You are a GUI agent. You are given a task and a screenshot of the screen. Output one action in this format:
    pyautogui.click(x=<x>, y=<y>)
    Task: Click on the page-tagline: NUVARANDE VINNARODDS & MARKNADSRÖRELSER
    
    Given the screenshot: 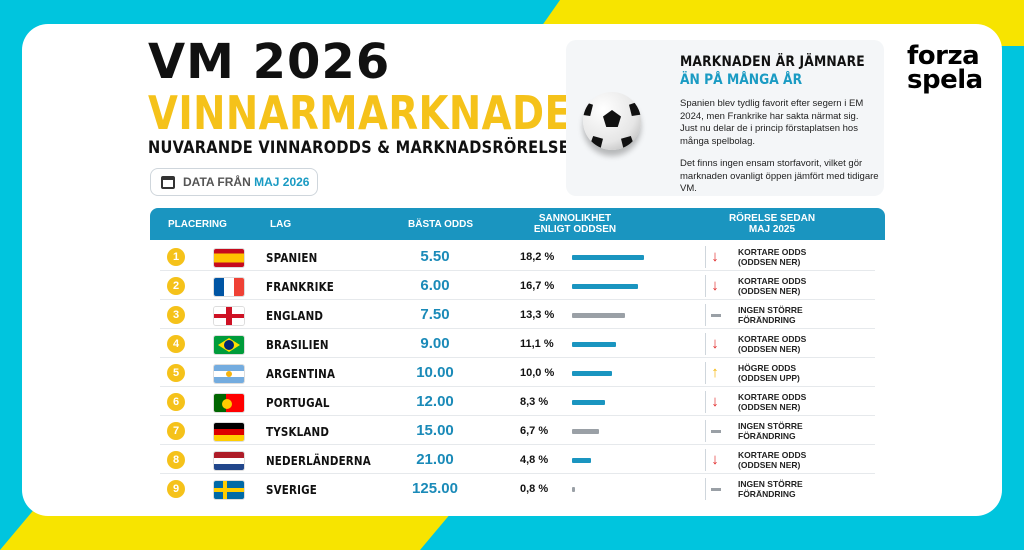 What is the action you would take?
    pyautogui.click(x=364, y=148)
    